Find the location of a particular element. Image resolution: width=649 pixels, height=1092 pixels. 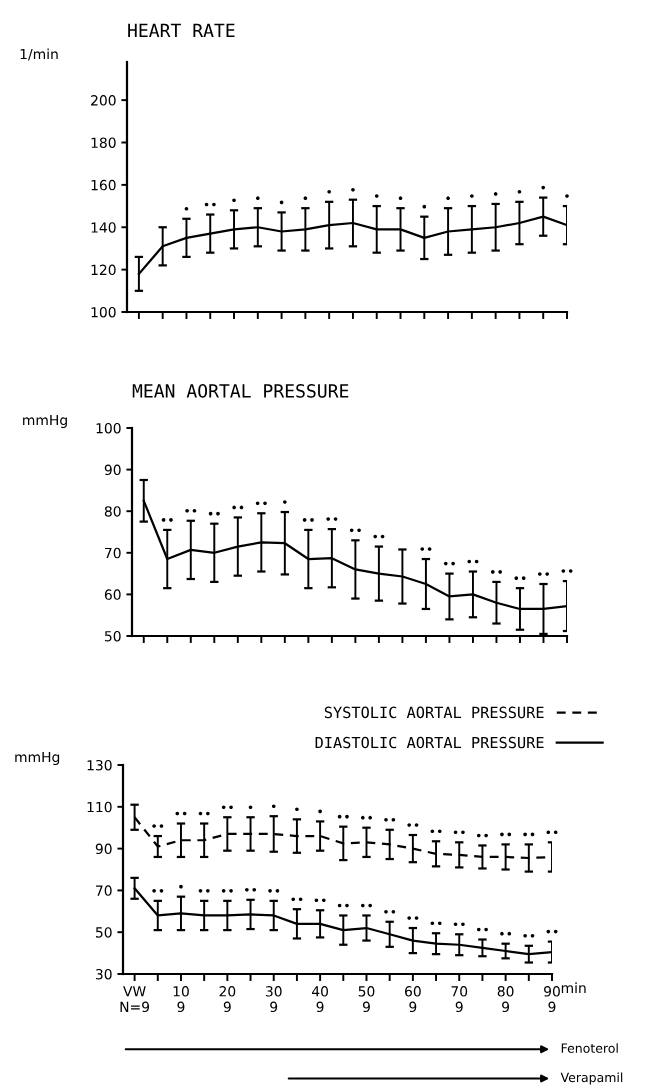

x-tick-label: 80 9 is located at coordinates (505, 999).